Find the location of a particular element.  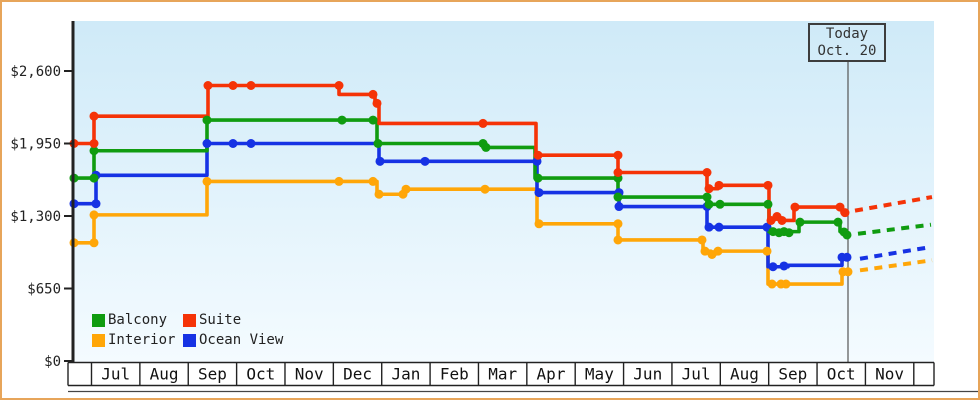

x-axis-month-label: Mar is located at coordinates (502, 374).